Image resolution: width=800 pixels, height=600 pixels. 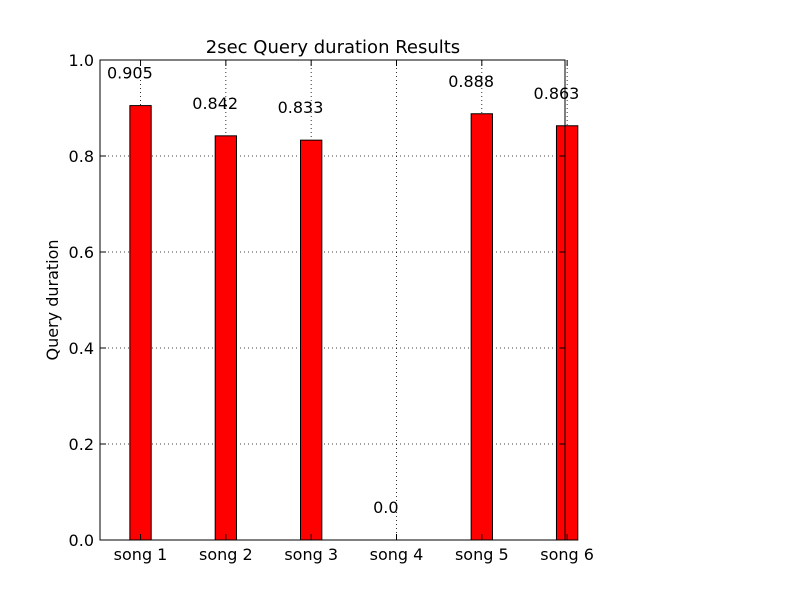 I want to click on x-tick-label: song 1, so click(x=141, y=554).